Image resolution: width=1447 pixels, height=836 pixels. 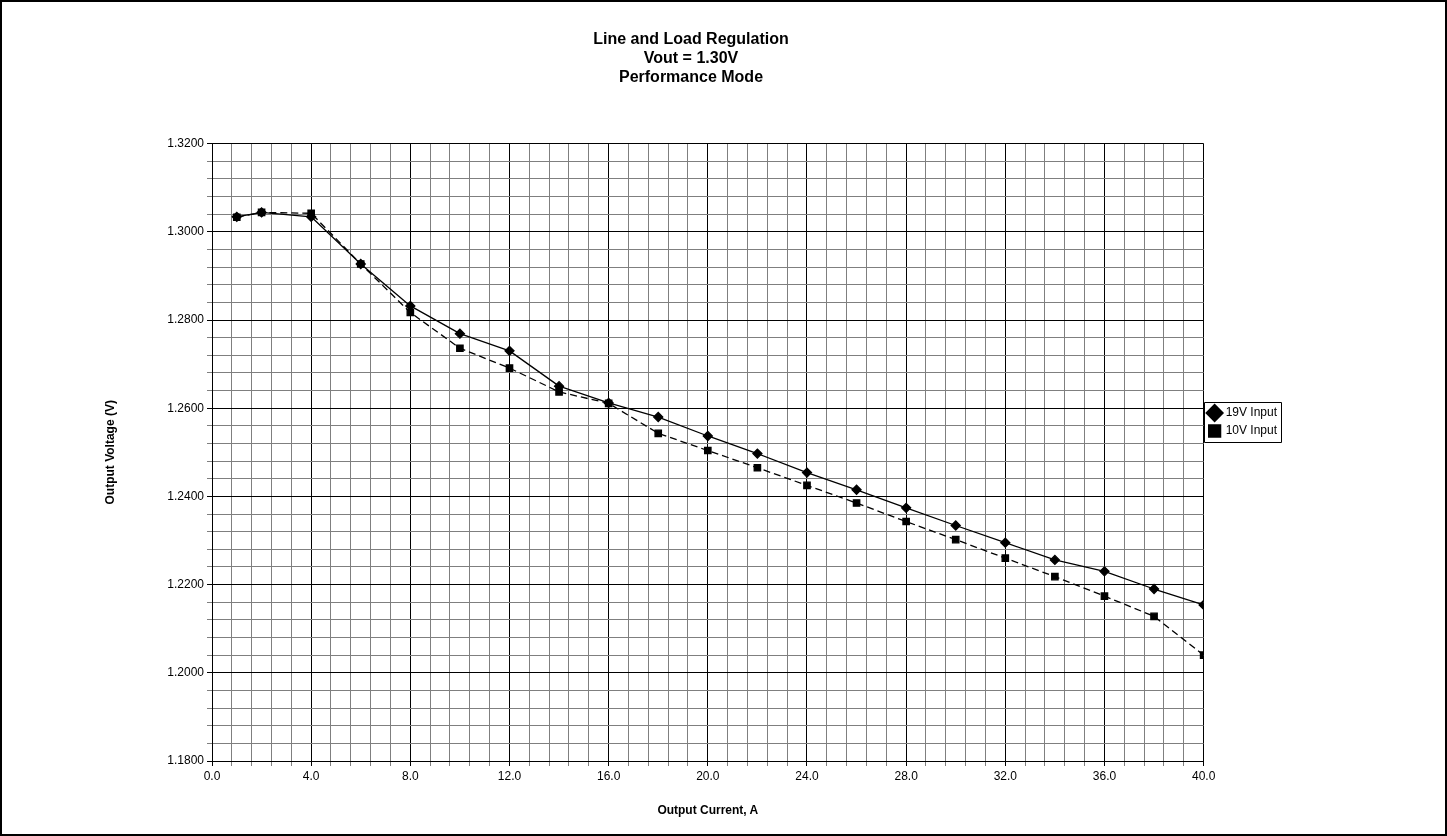 I want to click on y-tick-label: 1.3000, so click(x=186, y=231).